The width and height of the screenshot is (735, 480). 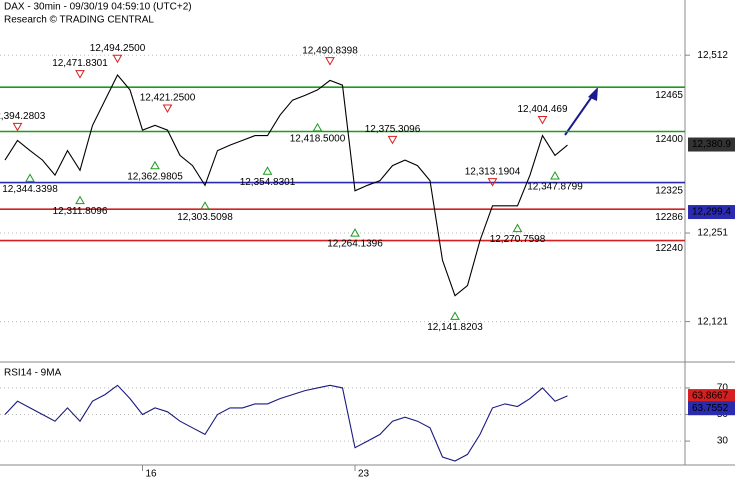 What do you see at coordinates (118, 48) in the screenshot?
I see `pivot-label: 12,494.2500` at bounding box center [118, 48].